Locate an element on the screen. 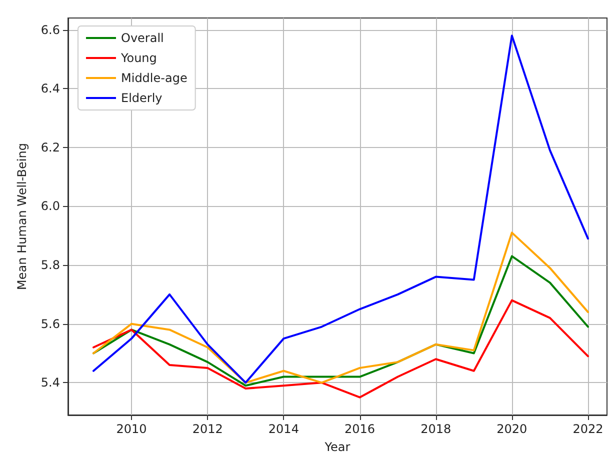 This screenshot has width=609, height=466. y-axis-title: Mean Human Well-Being is located at coordinates (22, 216).